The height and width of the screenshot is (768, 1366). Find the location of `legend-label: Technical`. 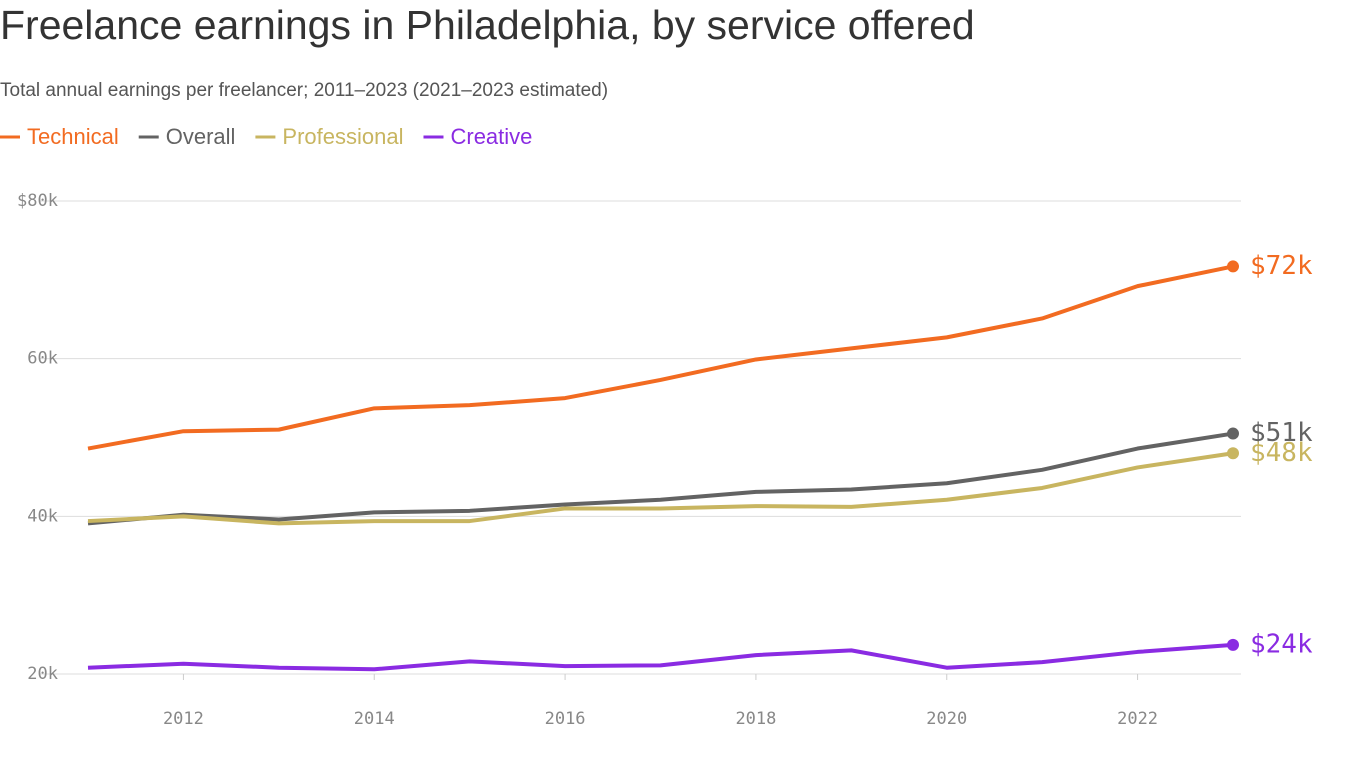

legend-label: Technical is located at coordinates (73, 136).